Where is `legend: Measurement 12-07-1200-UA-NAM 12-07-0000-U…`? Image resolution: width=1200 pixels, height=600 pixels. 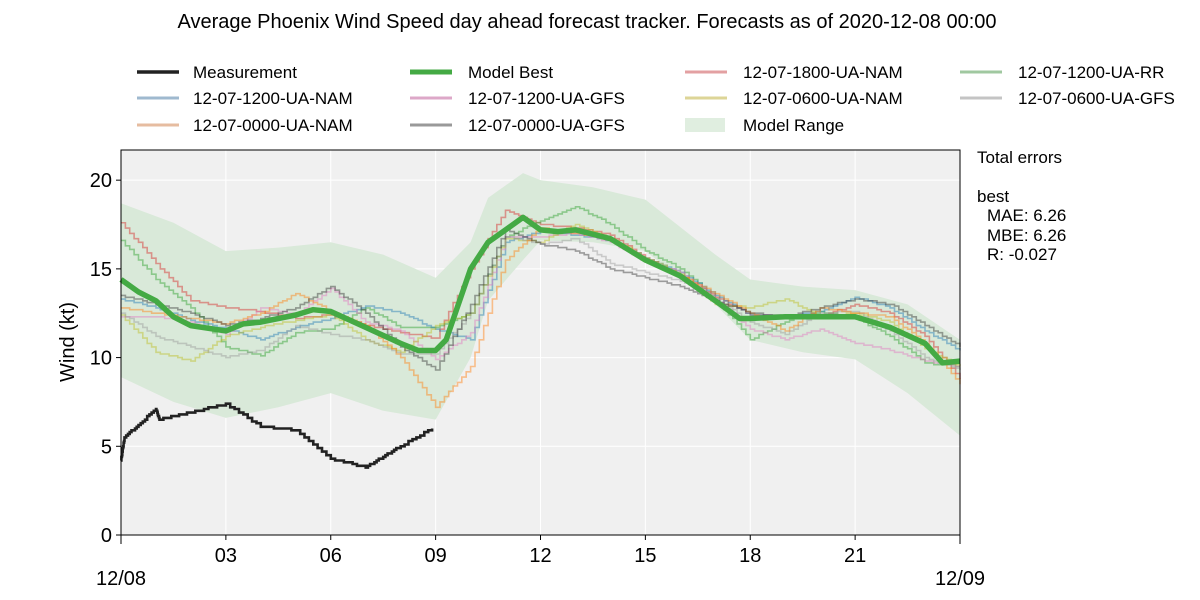 legend: Measurement 12-07-1200-UA-NAM 12-07-0000-U… is located at coordinates (656, 99).